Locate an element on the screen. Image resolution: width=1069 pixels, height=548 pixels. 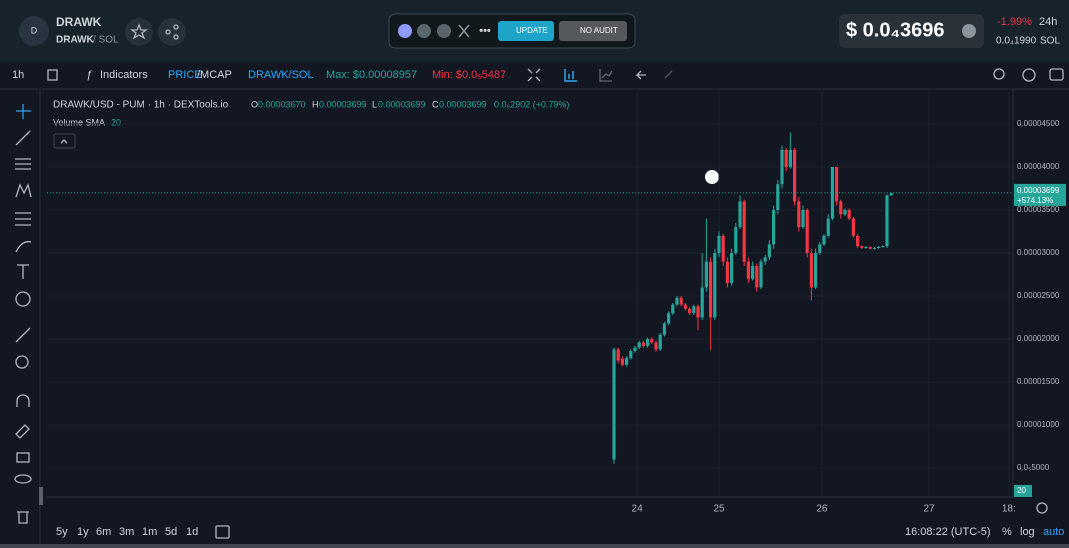
price-change: -1.99% is located at coordinates (1014, 22).